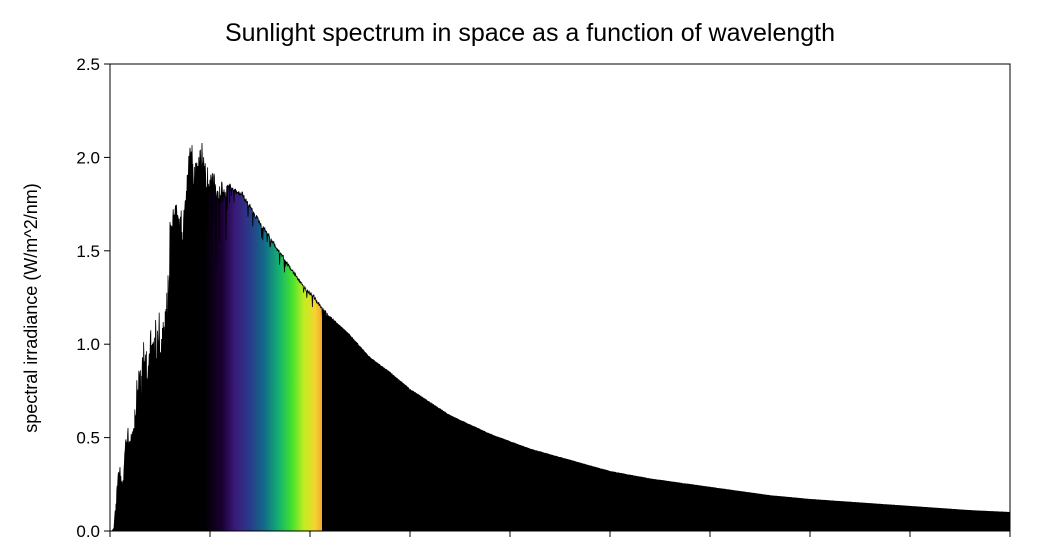 The height and width of the screenshot is (541, 1041). What do you see at coordinates (88, 251) in the screenshot?
I see `y-tick-label: 1.5` at bounding box center [88, 251].